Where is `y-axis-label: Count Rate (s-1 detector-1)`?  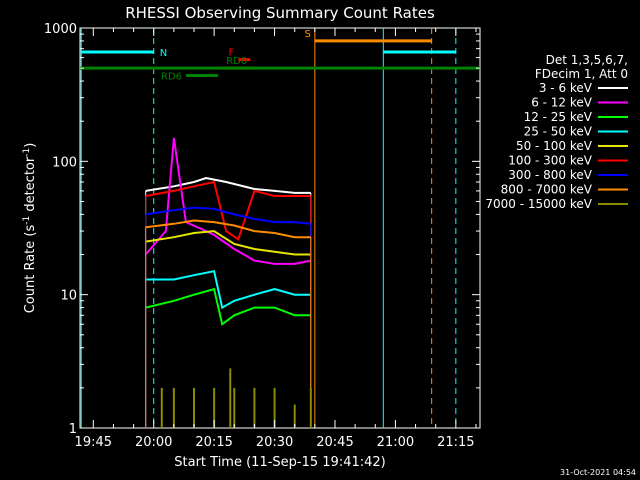
y-axis-label: Count Rate (s-1 detector-1) is located at coordinates (30, 228).